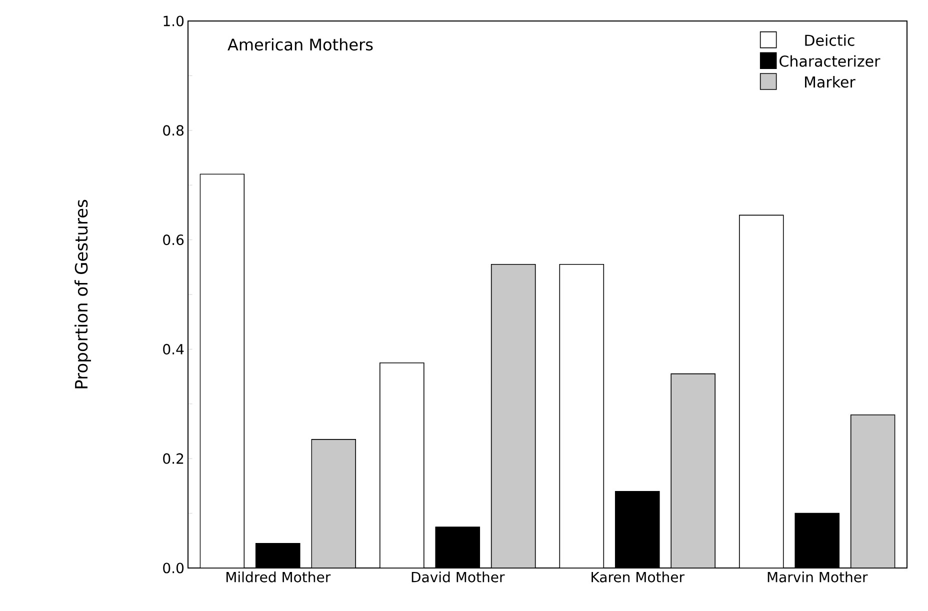  Describe the element at coordinates (173, 458) in the screenshot. I see `y-tick-label: 0.2` at that location.